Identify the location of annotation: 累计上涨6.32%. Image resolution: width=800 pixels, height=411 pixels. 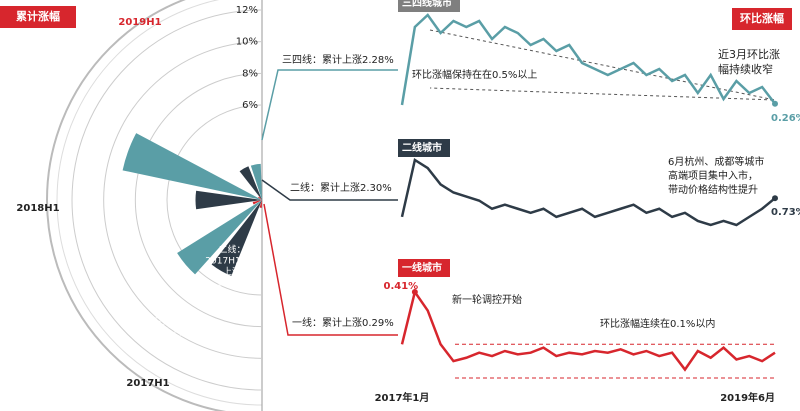
(185, 333).